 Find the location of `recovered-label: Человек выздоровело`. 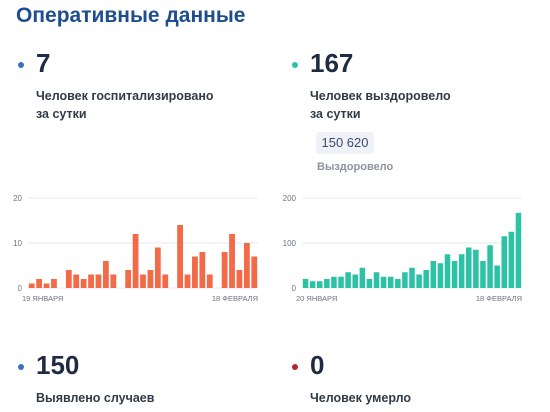

recovered-label: Человек выздоровело is located at coordinates (380, 96).